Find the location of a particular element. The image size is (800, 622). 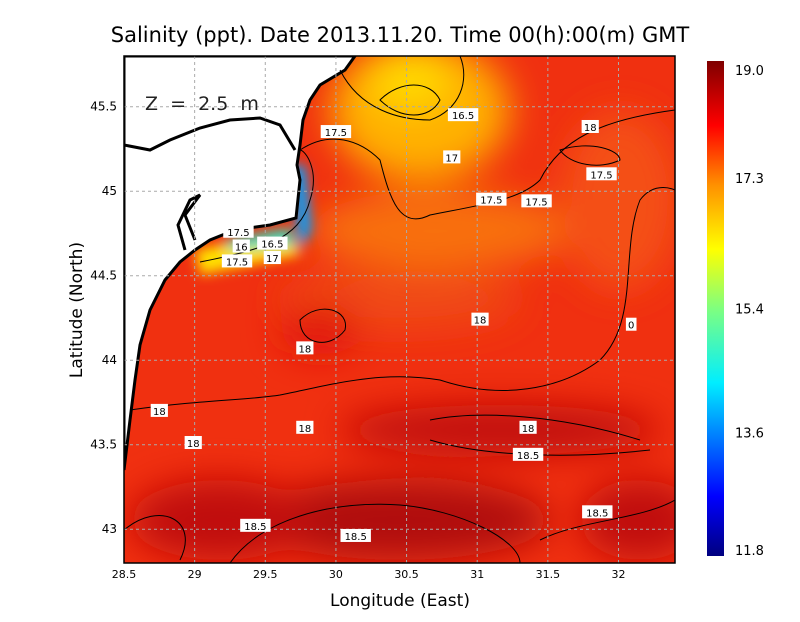

y-tick-label: 43 is located at coordinates (109, 529).